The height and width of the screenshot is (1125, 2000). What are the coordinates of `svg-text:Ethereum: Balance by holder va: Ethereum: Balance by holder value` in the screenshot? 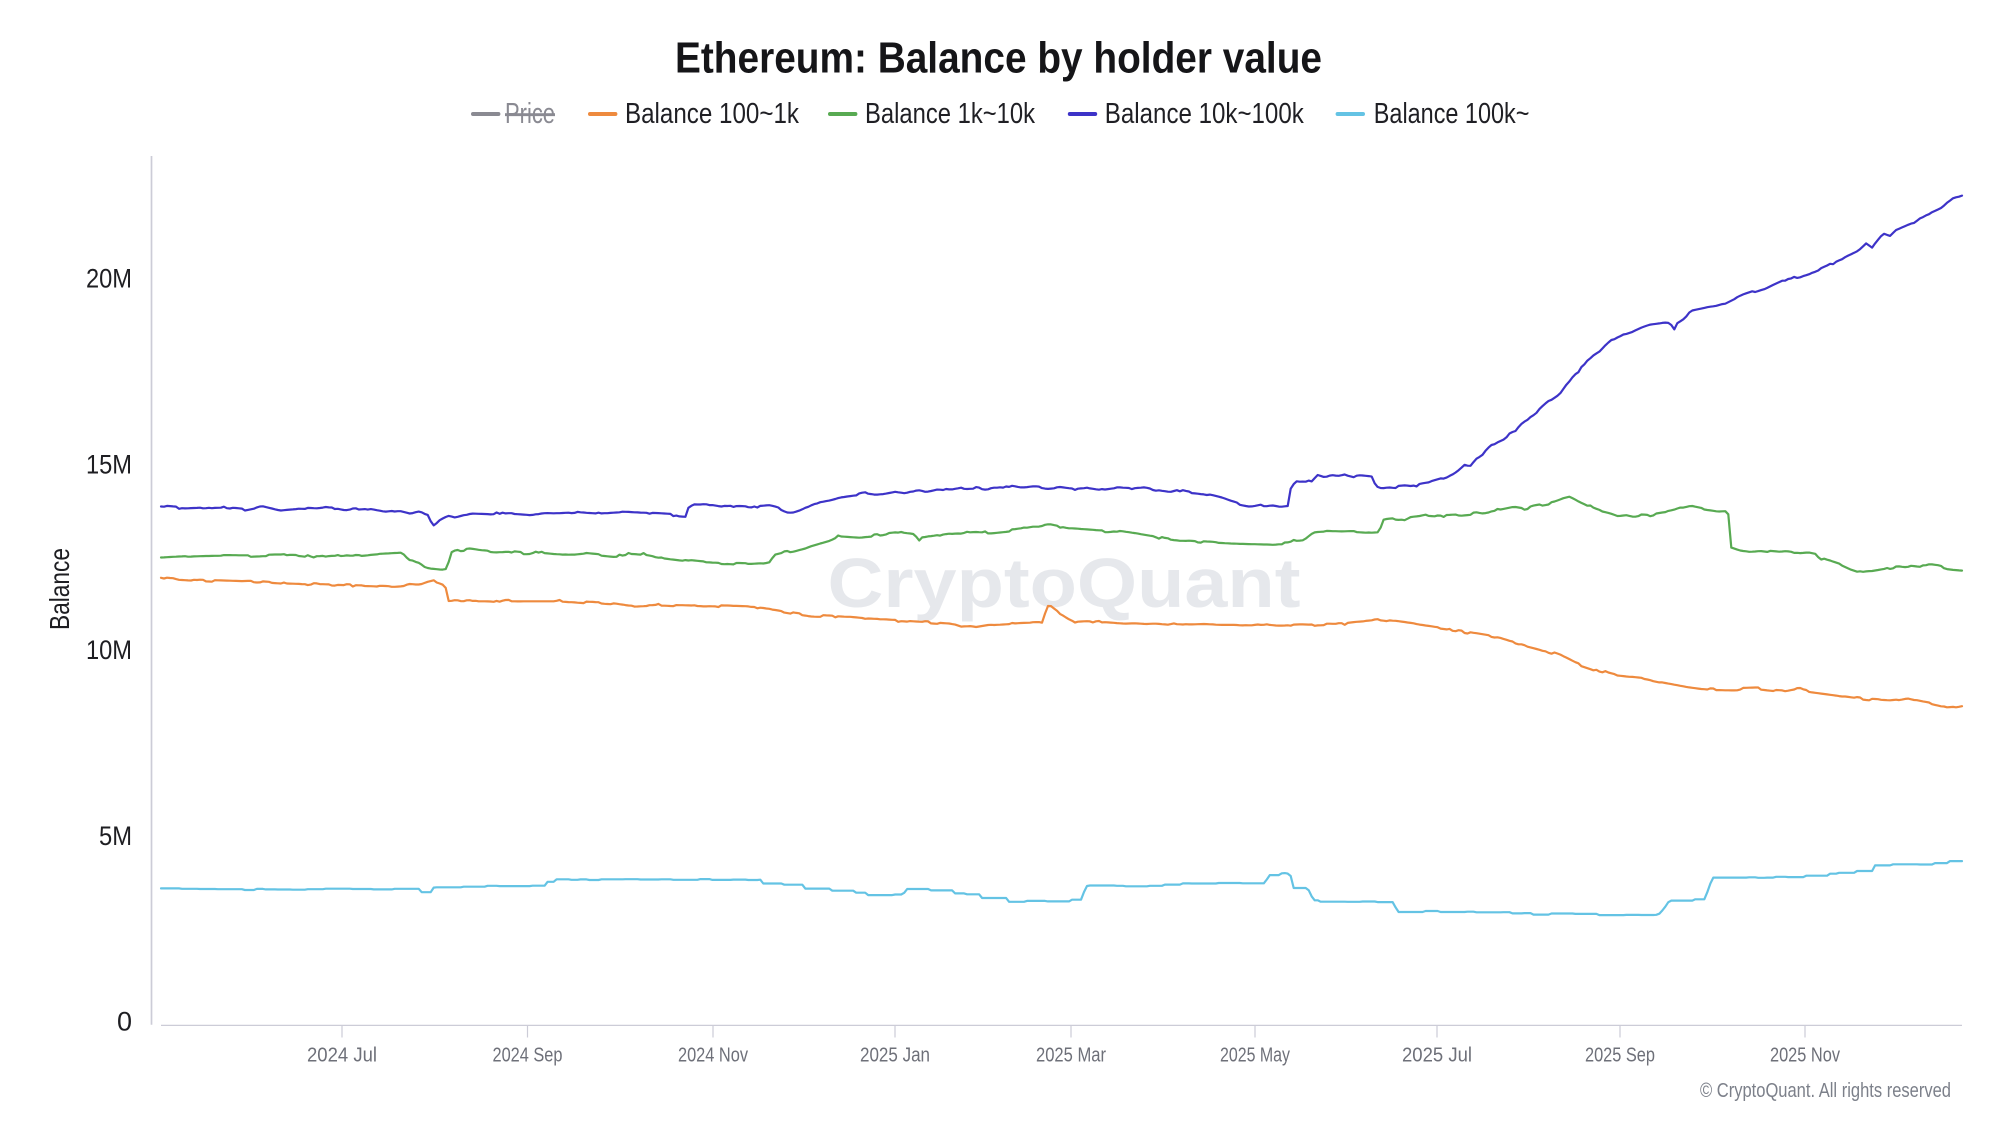 It's located at (998, 58).